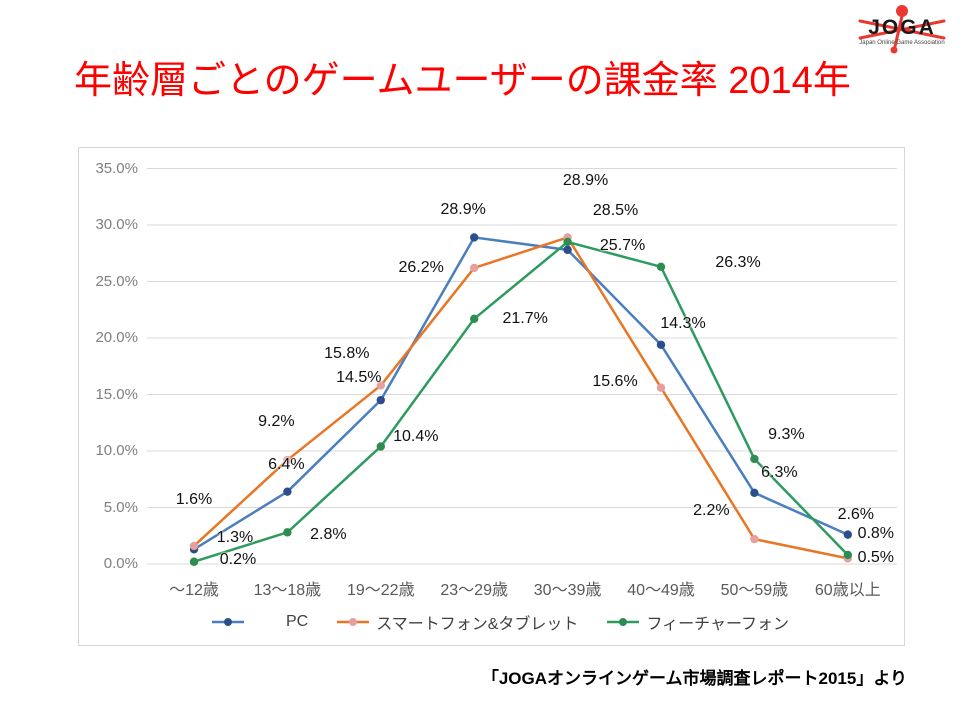 This screenshot has height=720, width=960. Describe the element at coordinates (876, 558) in the screenshot. I see `data-label: 0.5%` at that location.